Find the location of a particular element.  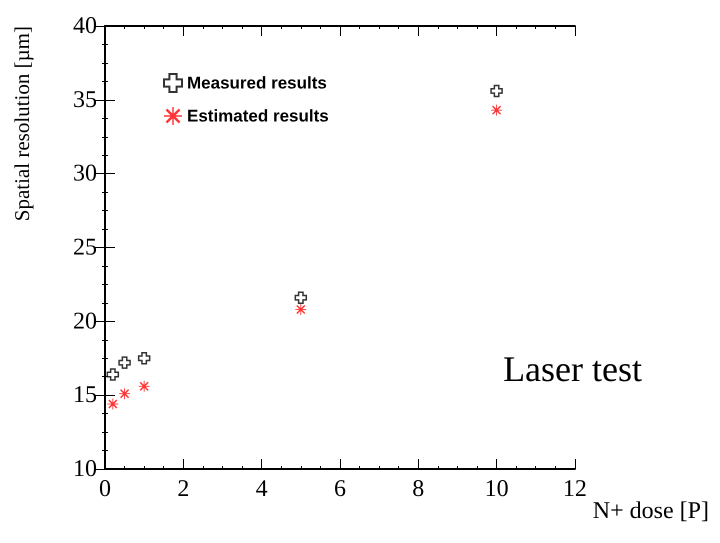

x-tick-label: 6 is located at coordinates (340, 489).